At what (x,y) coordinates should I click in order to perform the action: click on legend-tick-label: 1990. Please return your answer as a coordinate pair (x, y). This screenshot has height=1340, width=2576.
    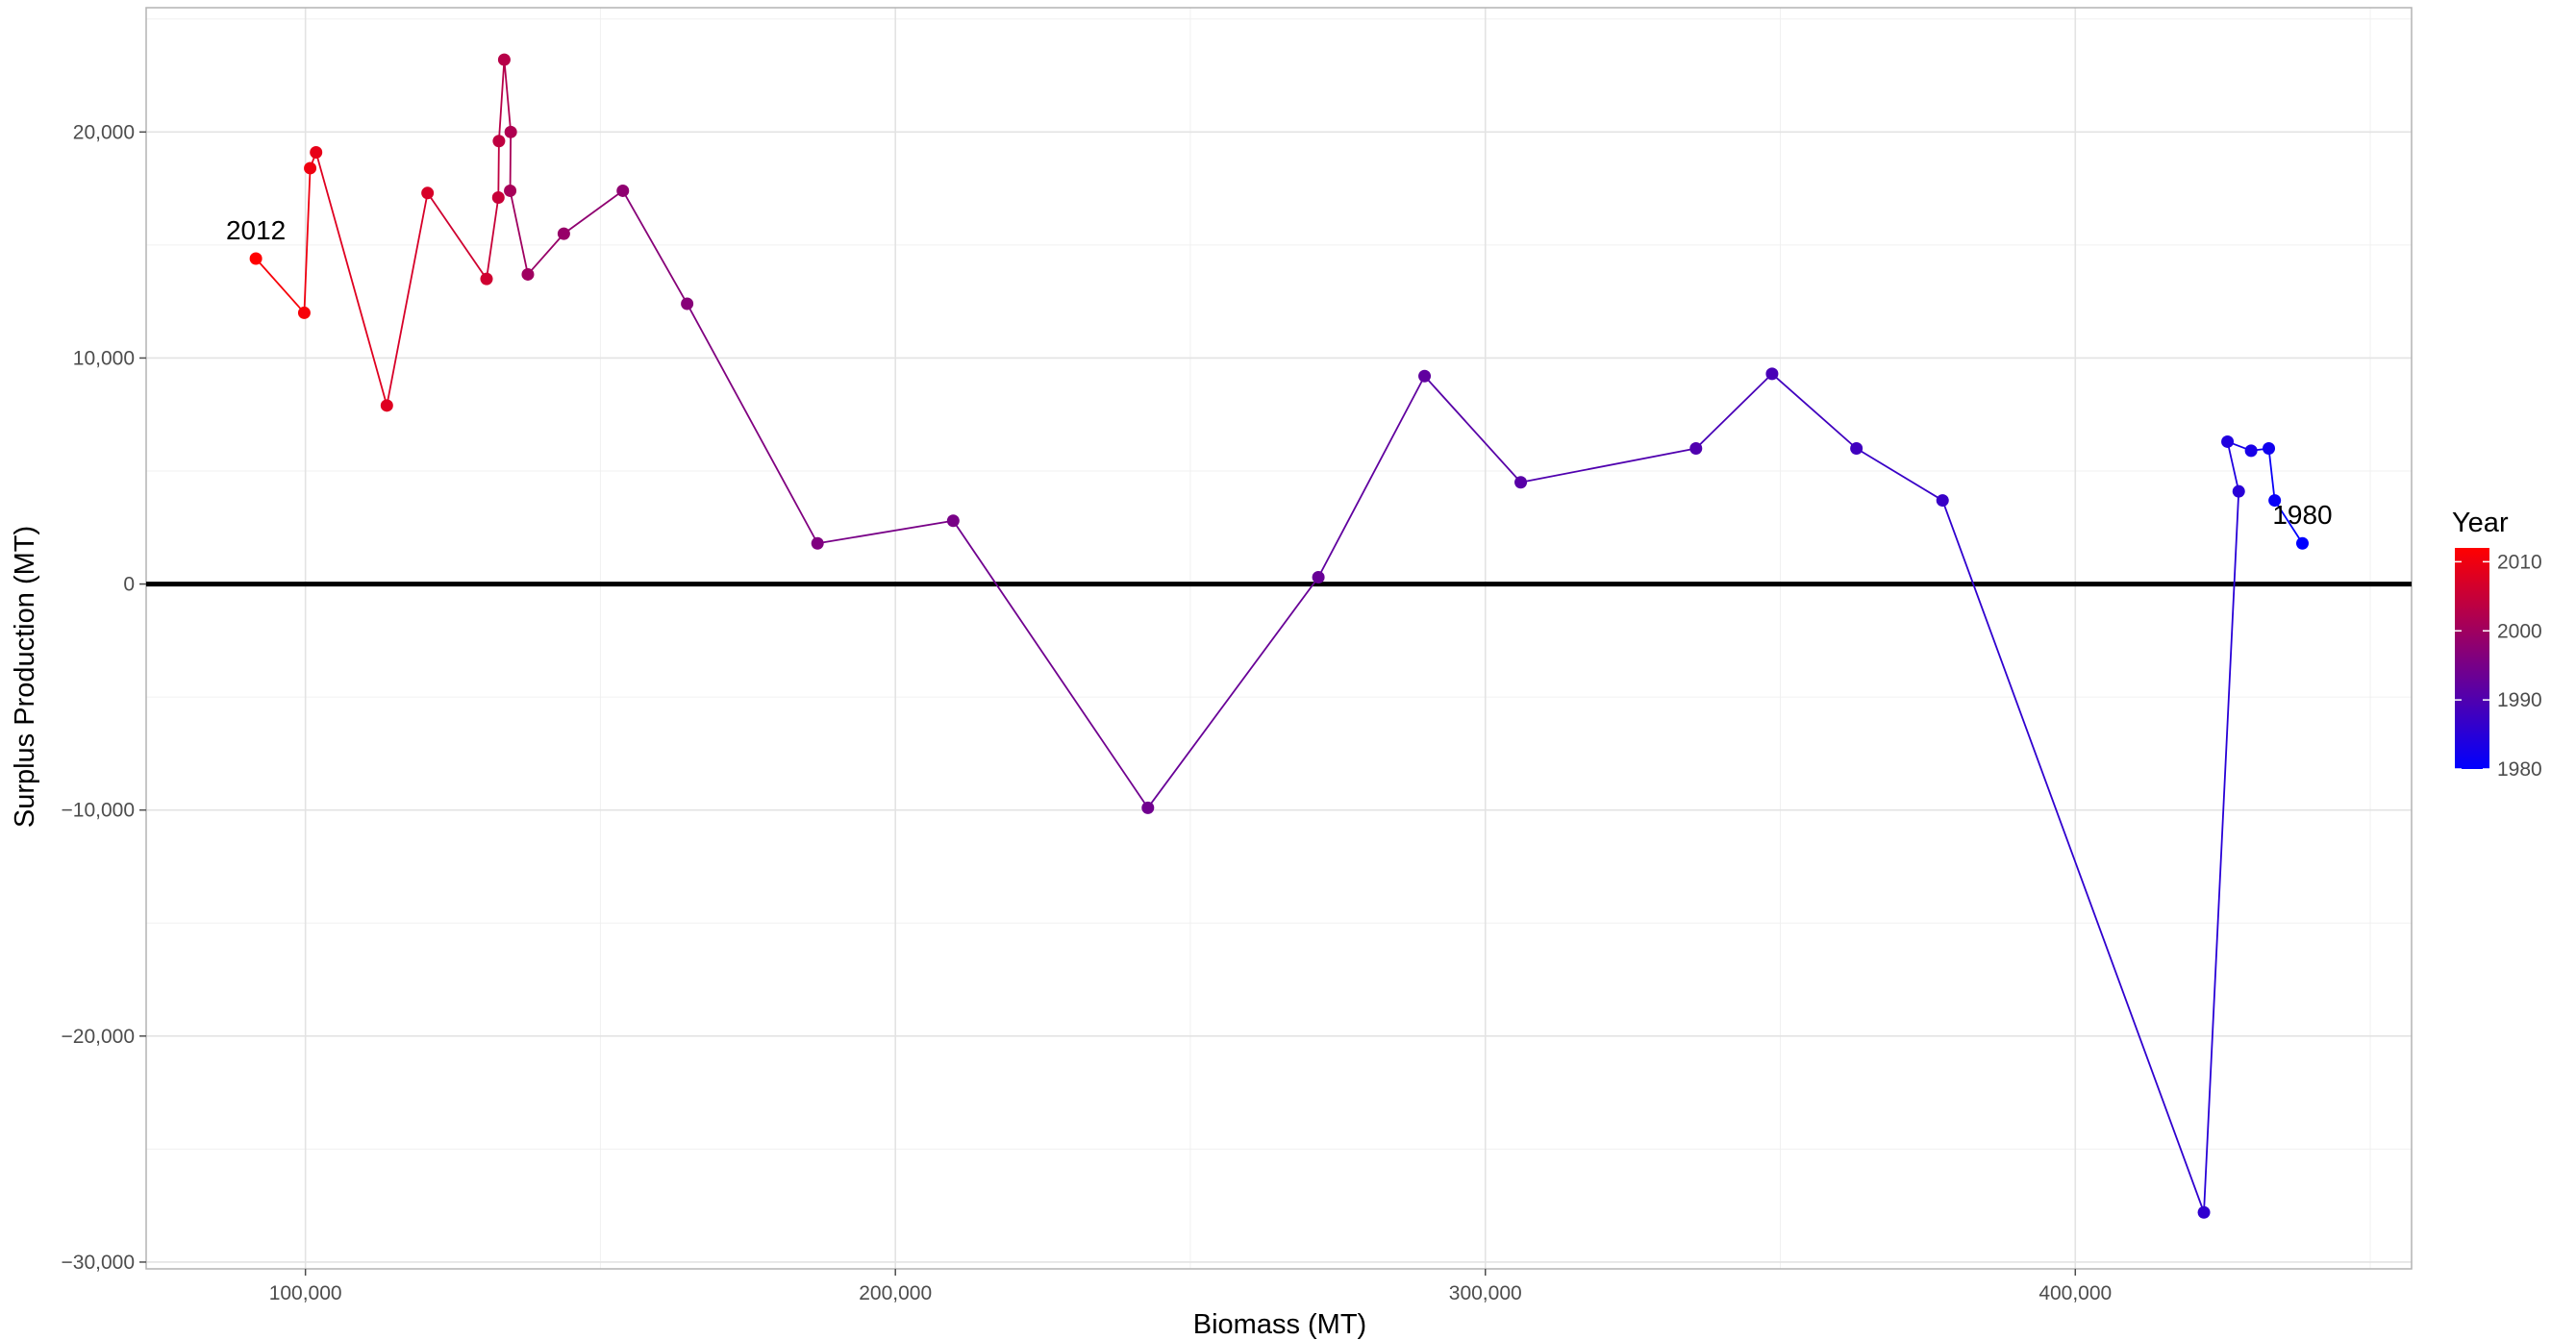
    Looking at the image, I should click on (2519, 700).